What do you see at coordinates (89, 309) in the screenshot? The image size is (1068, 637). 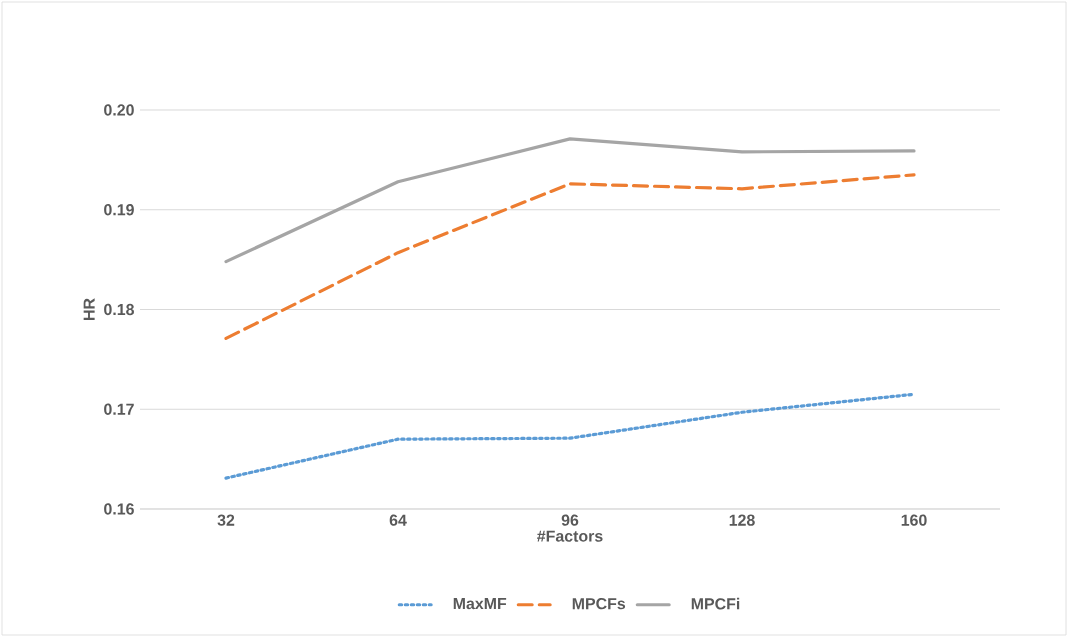 I see `y-axis-title: HR` at bounding box center [89, 309].